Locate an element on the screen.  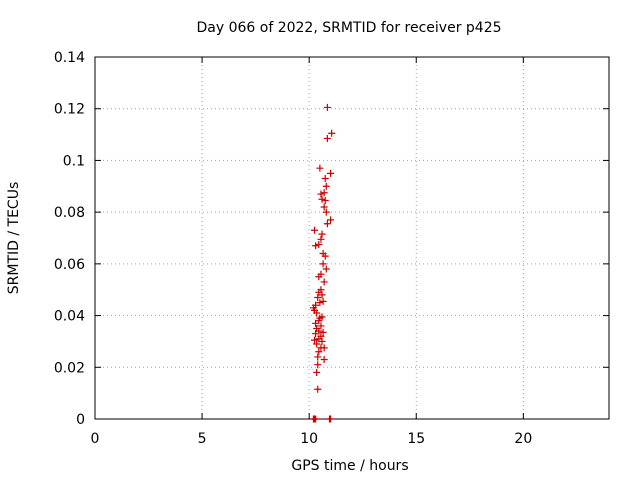
y-tick-label: 0.06 is located at coordinates (69, 265).